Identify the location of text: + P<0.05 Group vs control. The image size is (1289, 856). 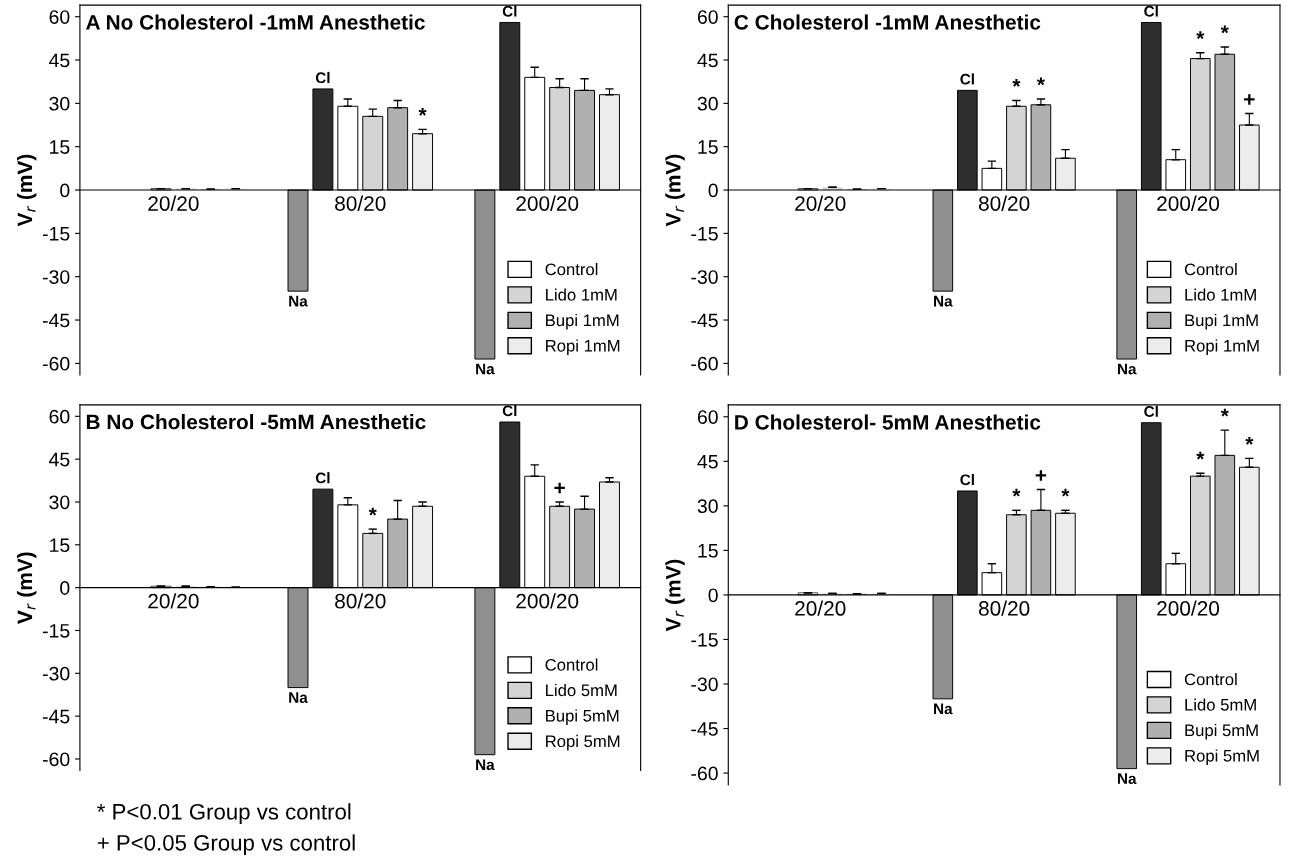
(226, 845).